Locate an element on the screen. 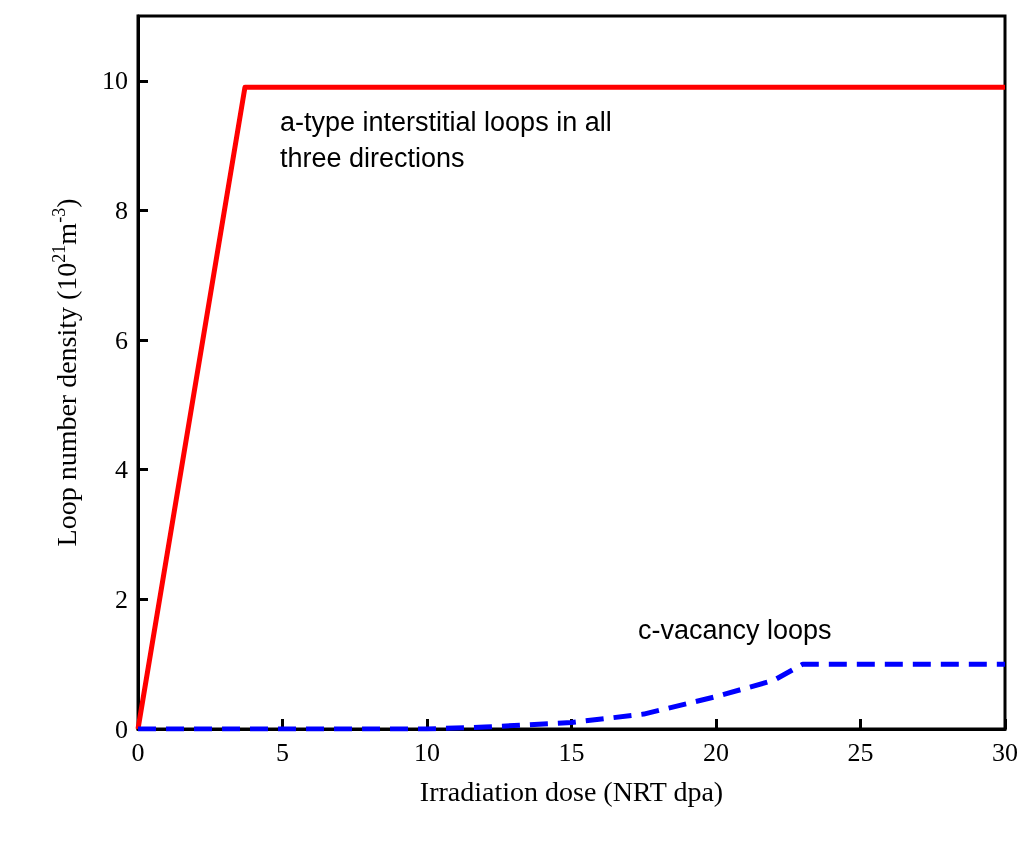 This screenshot has height=843, width=1032. y-tick-label: 4 is located at coordinates (121, 470).